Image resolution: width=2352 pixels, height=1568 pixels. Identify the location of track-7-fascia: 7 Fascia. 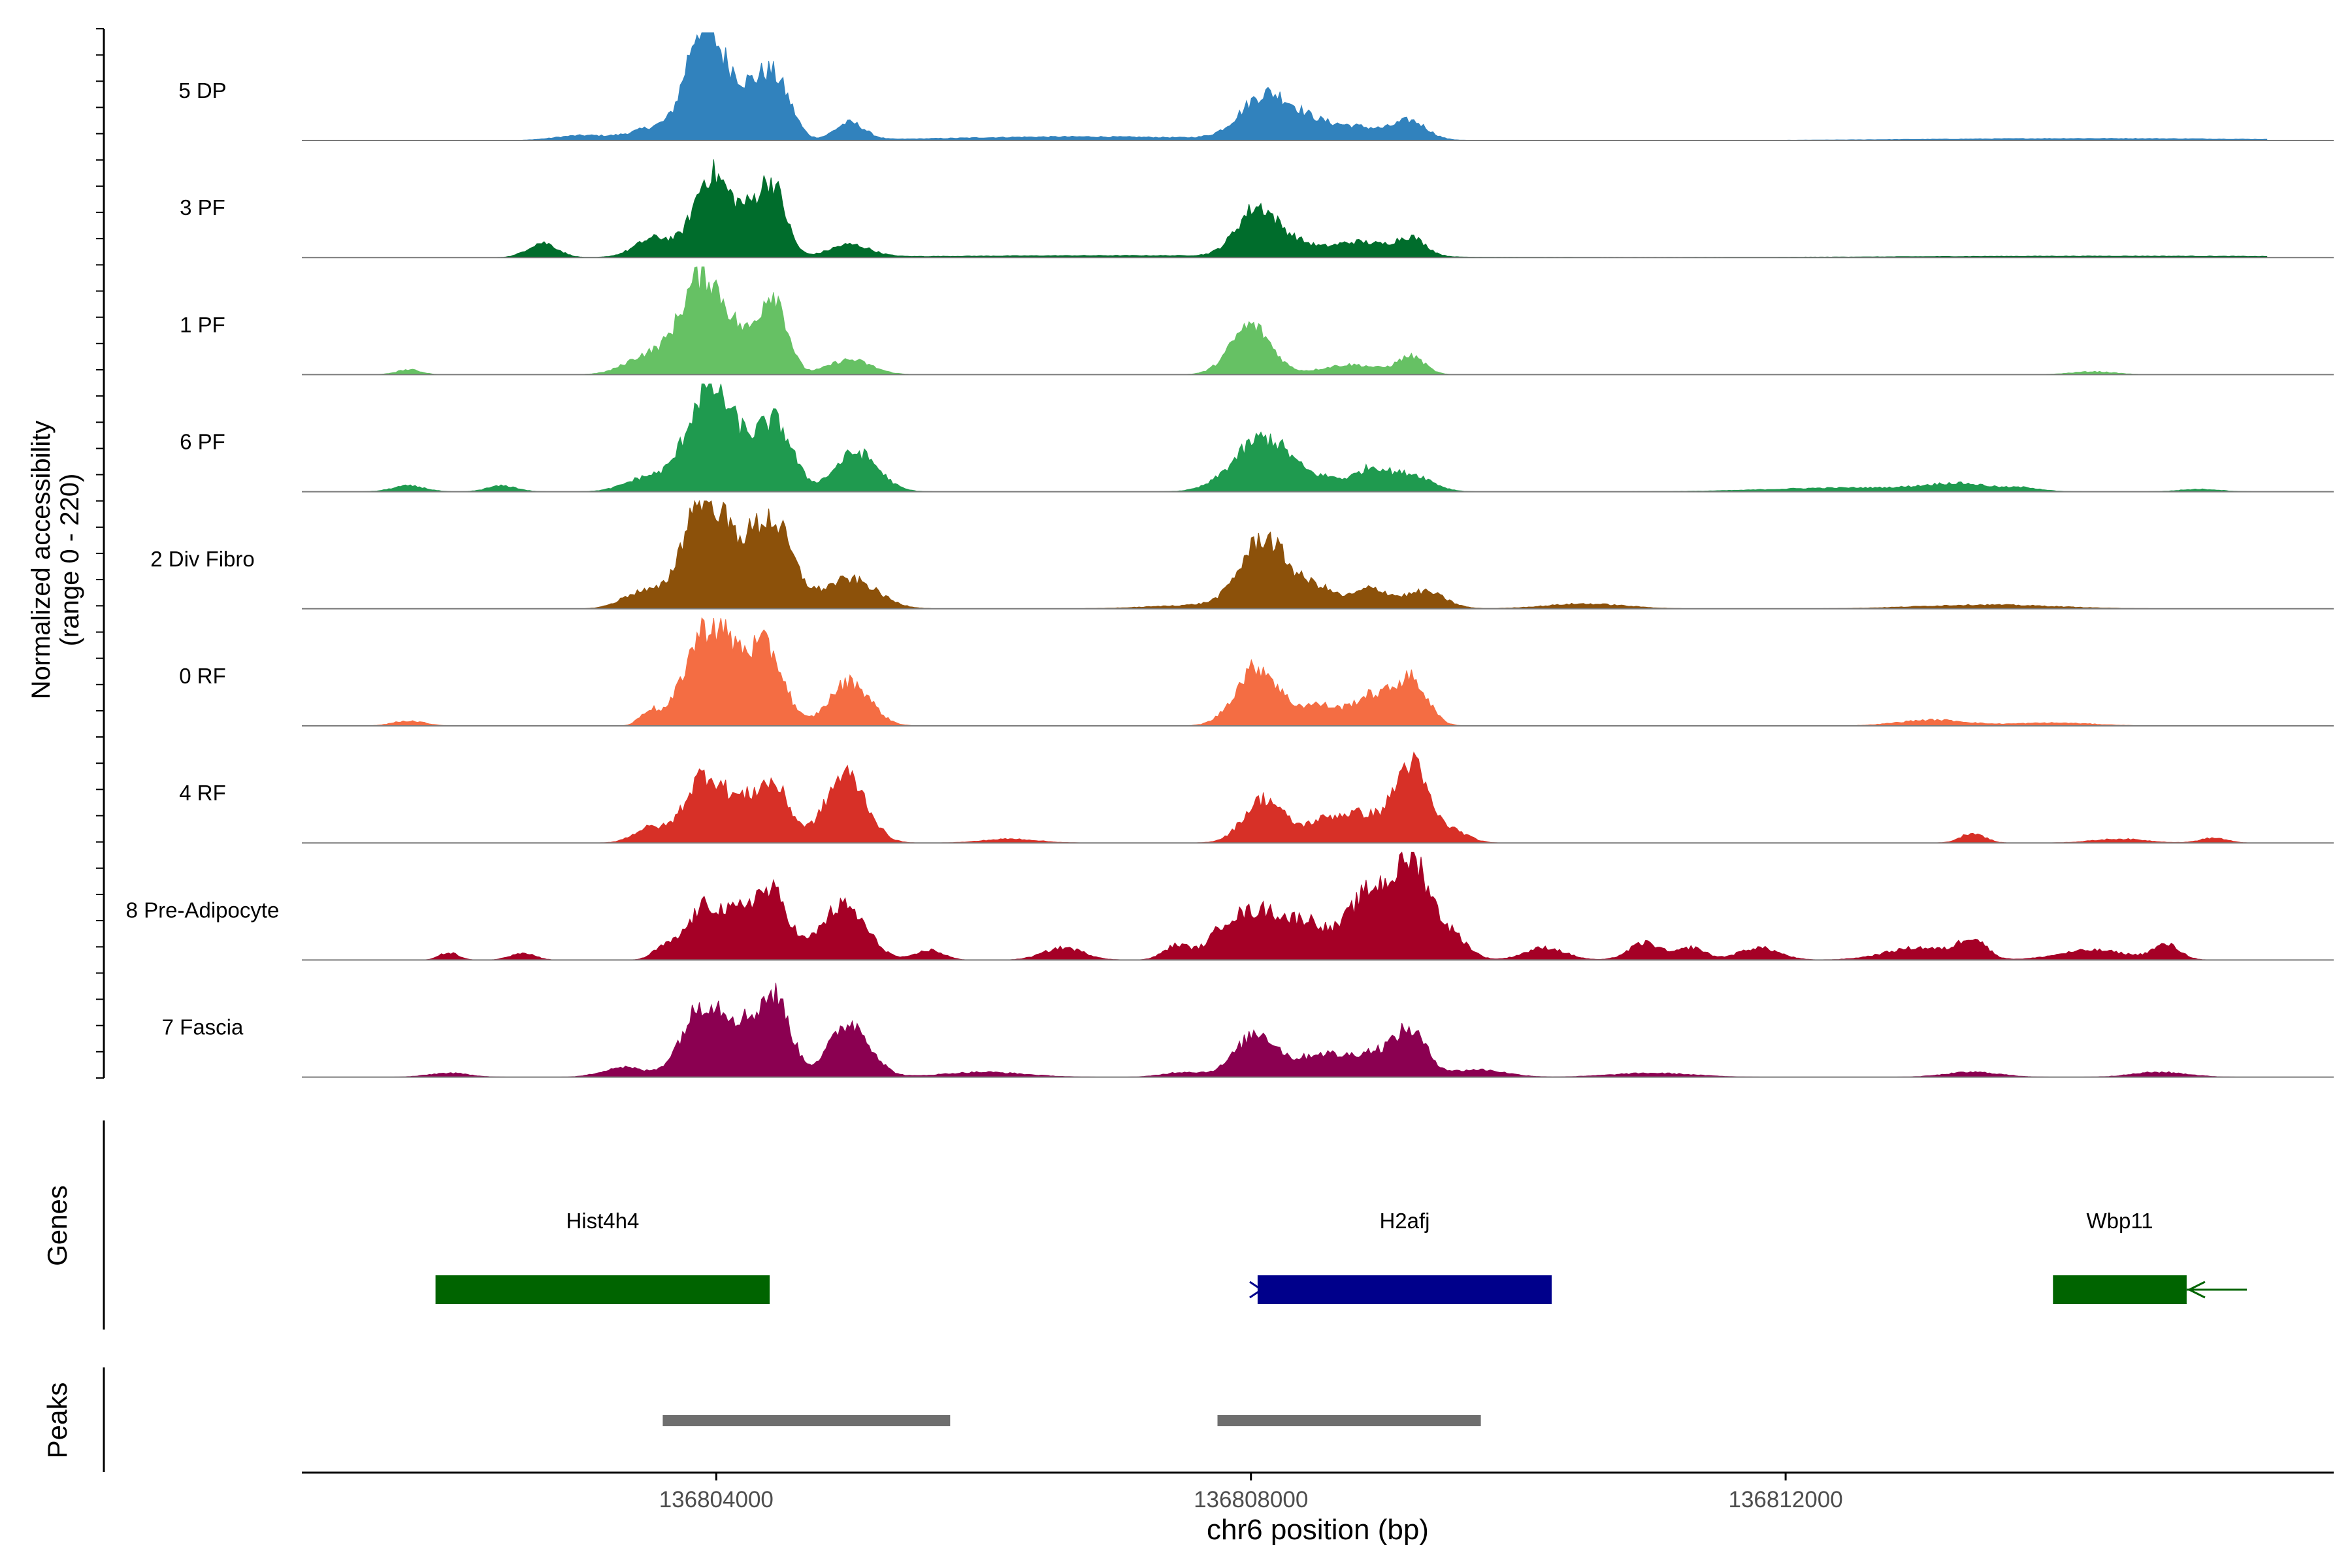
(1248, 1030).